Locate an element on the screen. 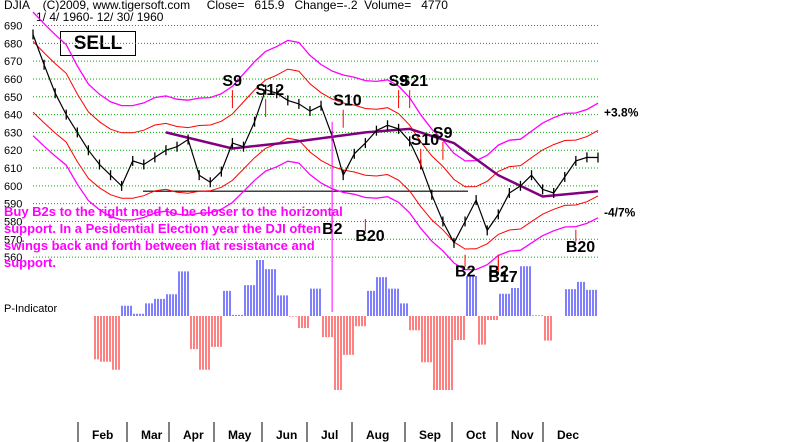  band-label-upper: +3.8% is located at coordinates (621, 113).